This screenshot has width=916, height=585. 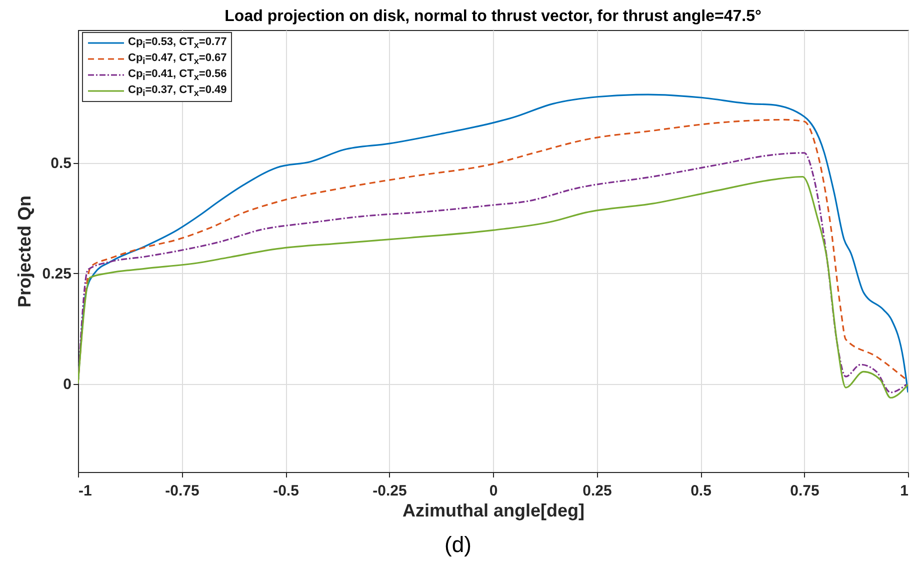 What do you see at coordinates (61, 163) in the screenshot?
I see `y-tick-label: 0.5` at bounding box center [61, 163].